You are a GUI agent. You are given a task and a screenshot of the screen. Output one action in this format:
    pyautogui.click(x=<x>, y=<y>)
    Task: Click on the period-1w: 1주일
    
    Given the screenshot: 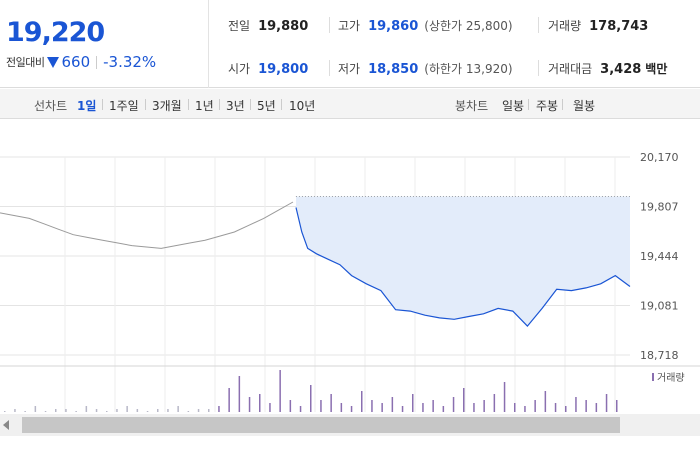 What is the action you would take?
    pyautogui.click(x=124, y=106)
    